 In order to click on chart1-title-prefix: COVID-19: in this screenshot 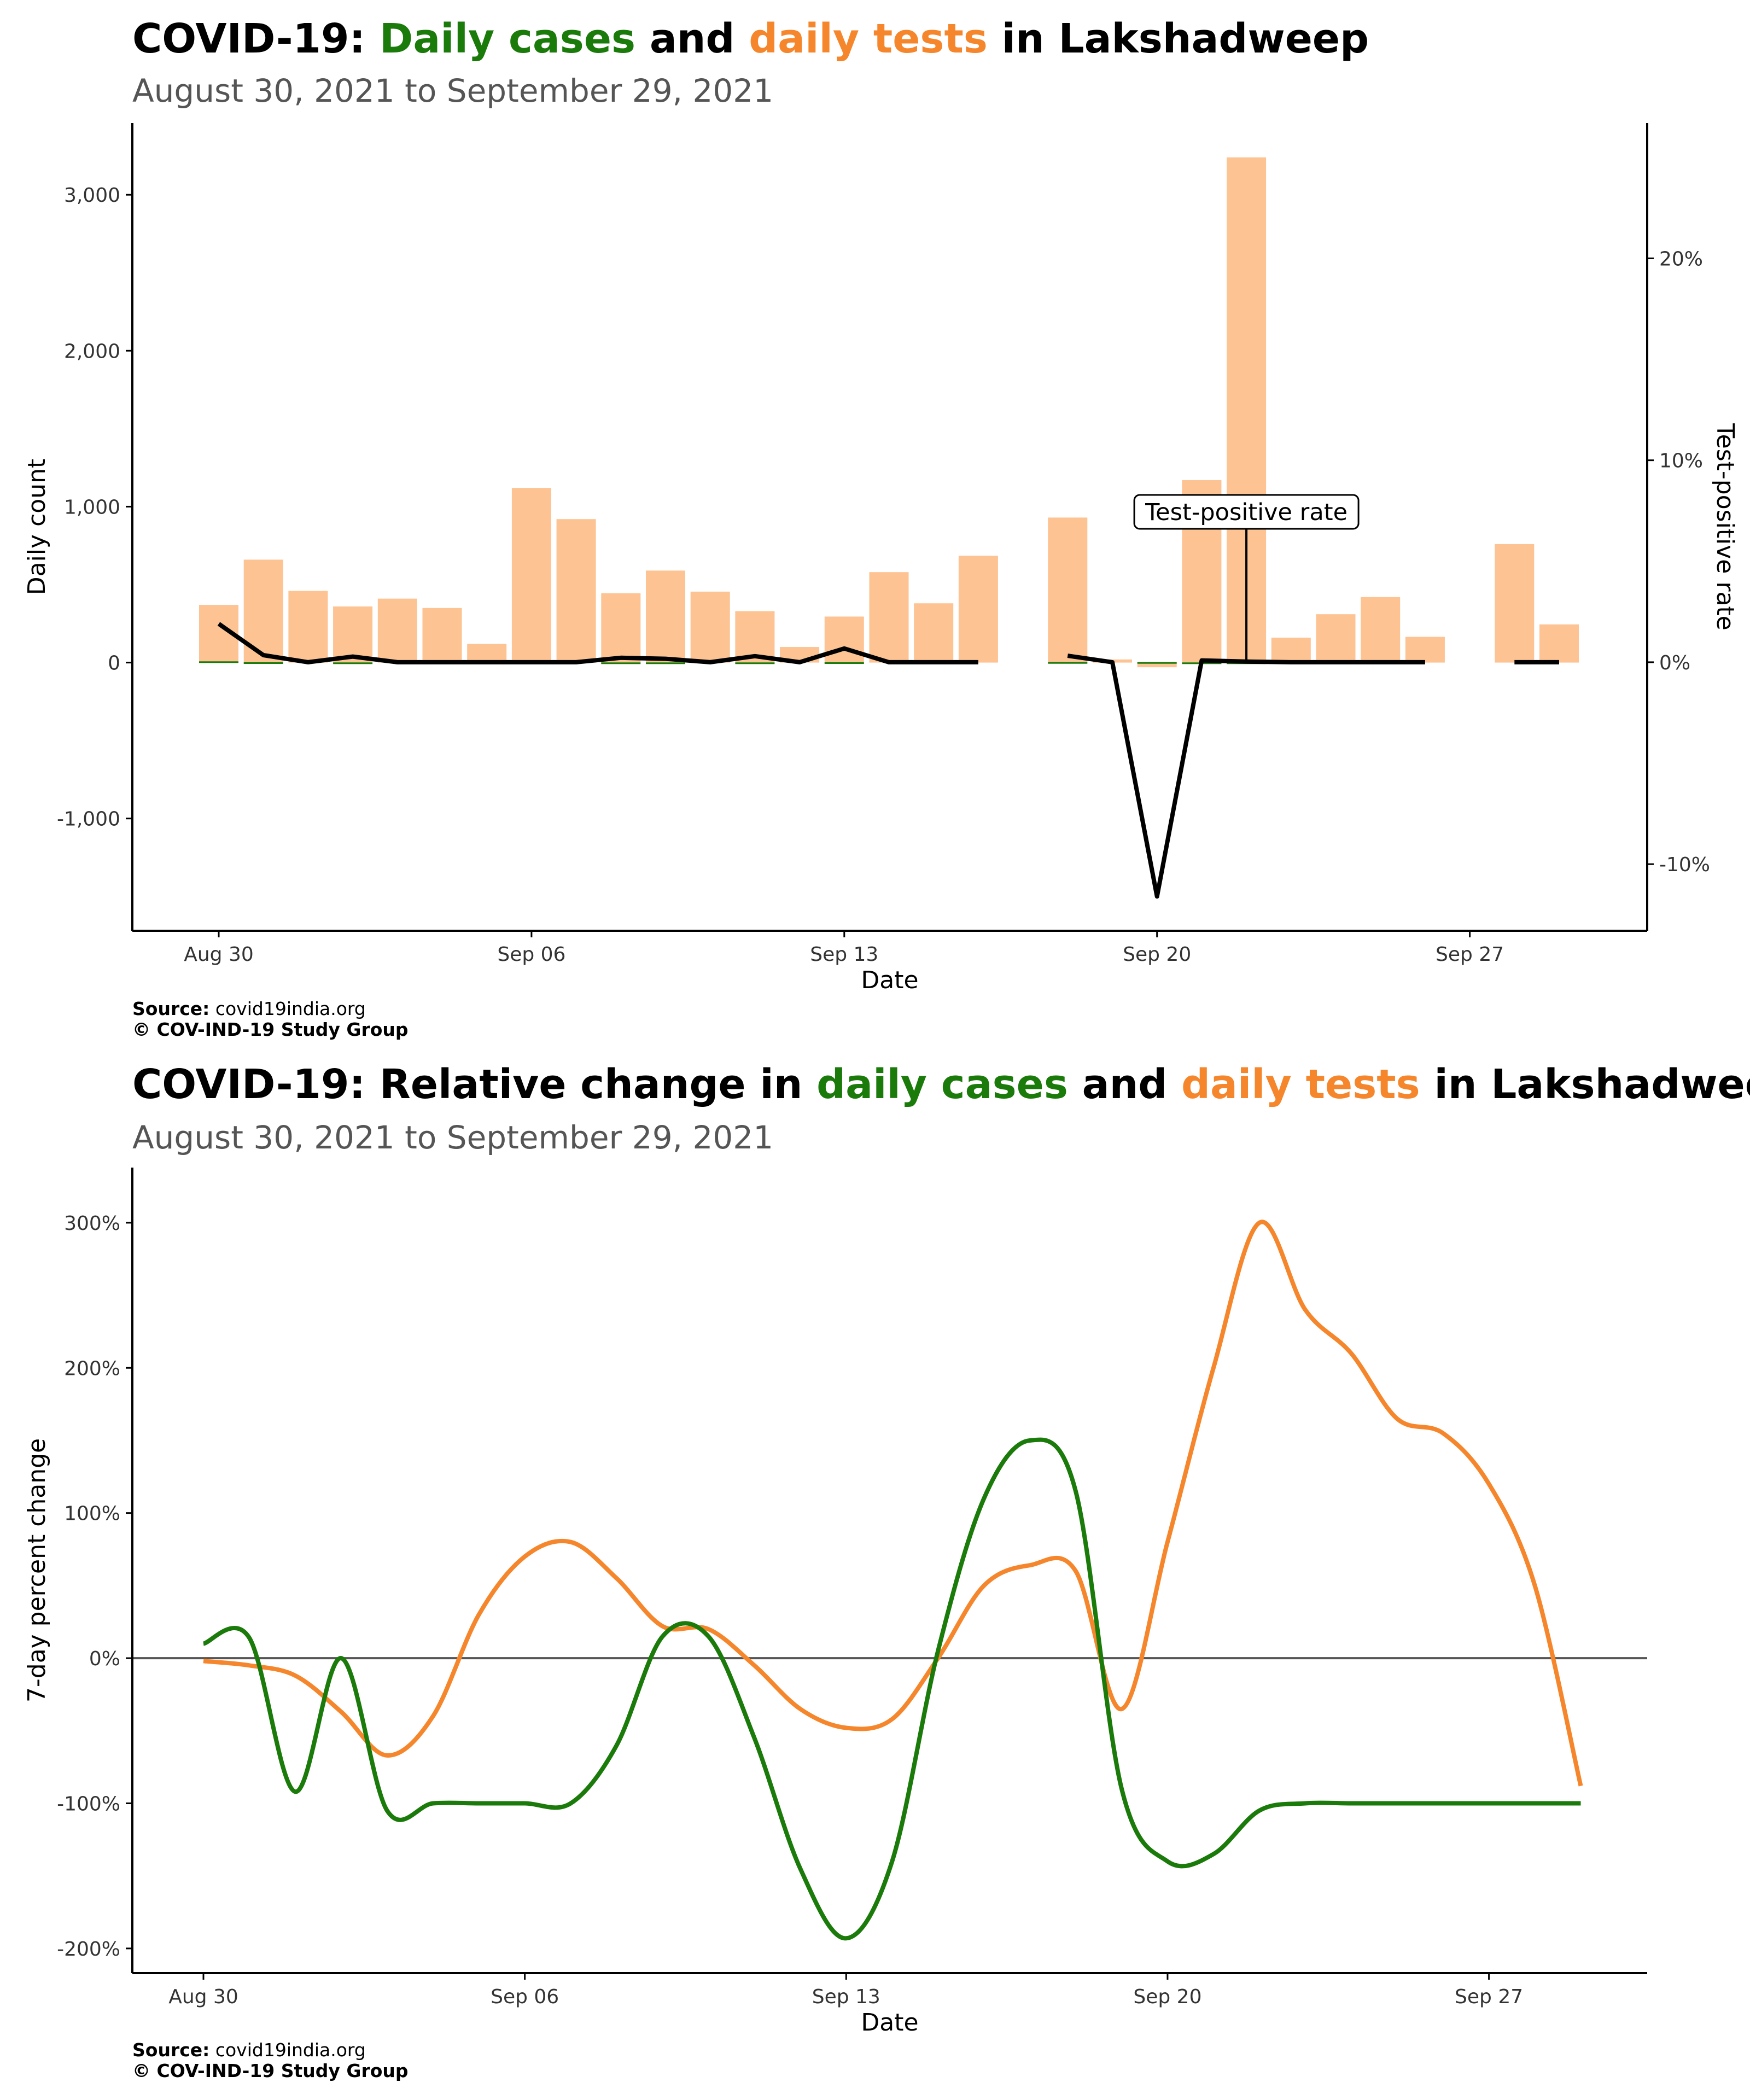, I will do `click(256, 38)`.